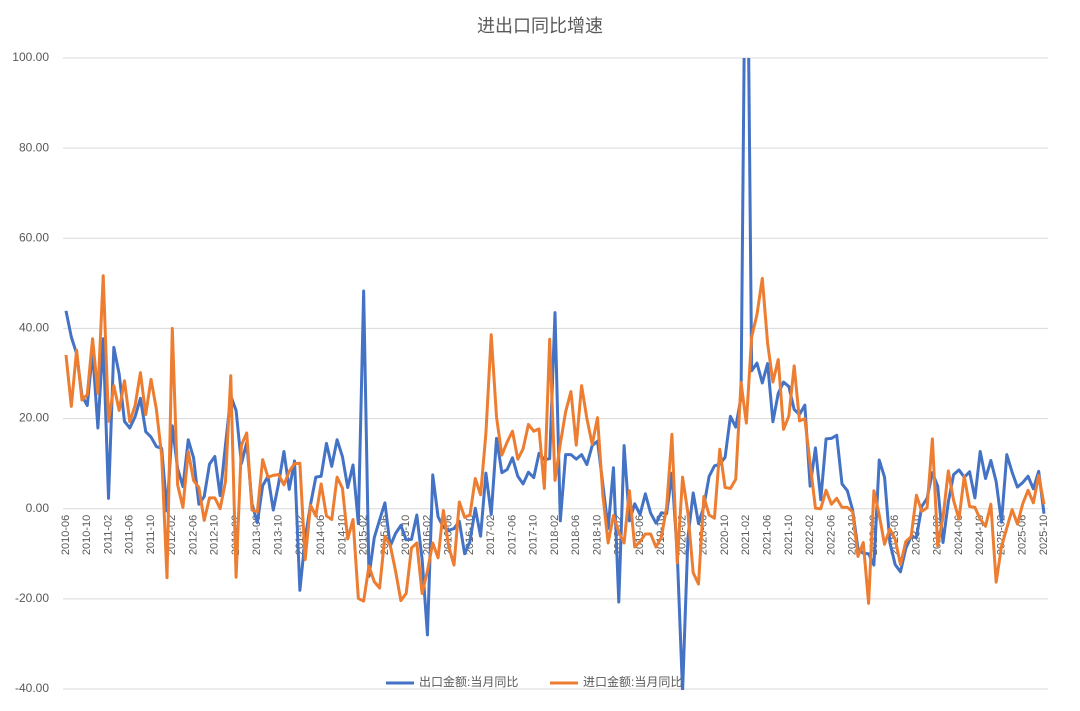  What do you see at coordinates (597, 535) in the screenshot?
I see `x-tick-label: 2018-10` at bounding box center [597, 535].